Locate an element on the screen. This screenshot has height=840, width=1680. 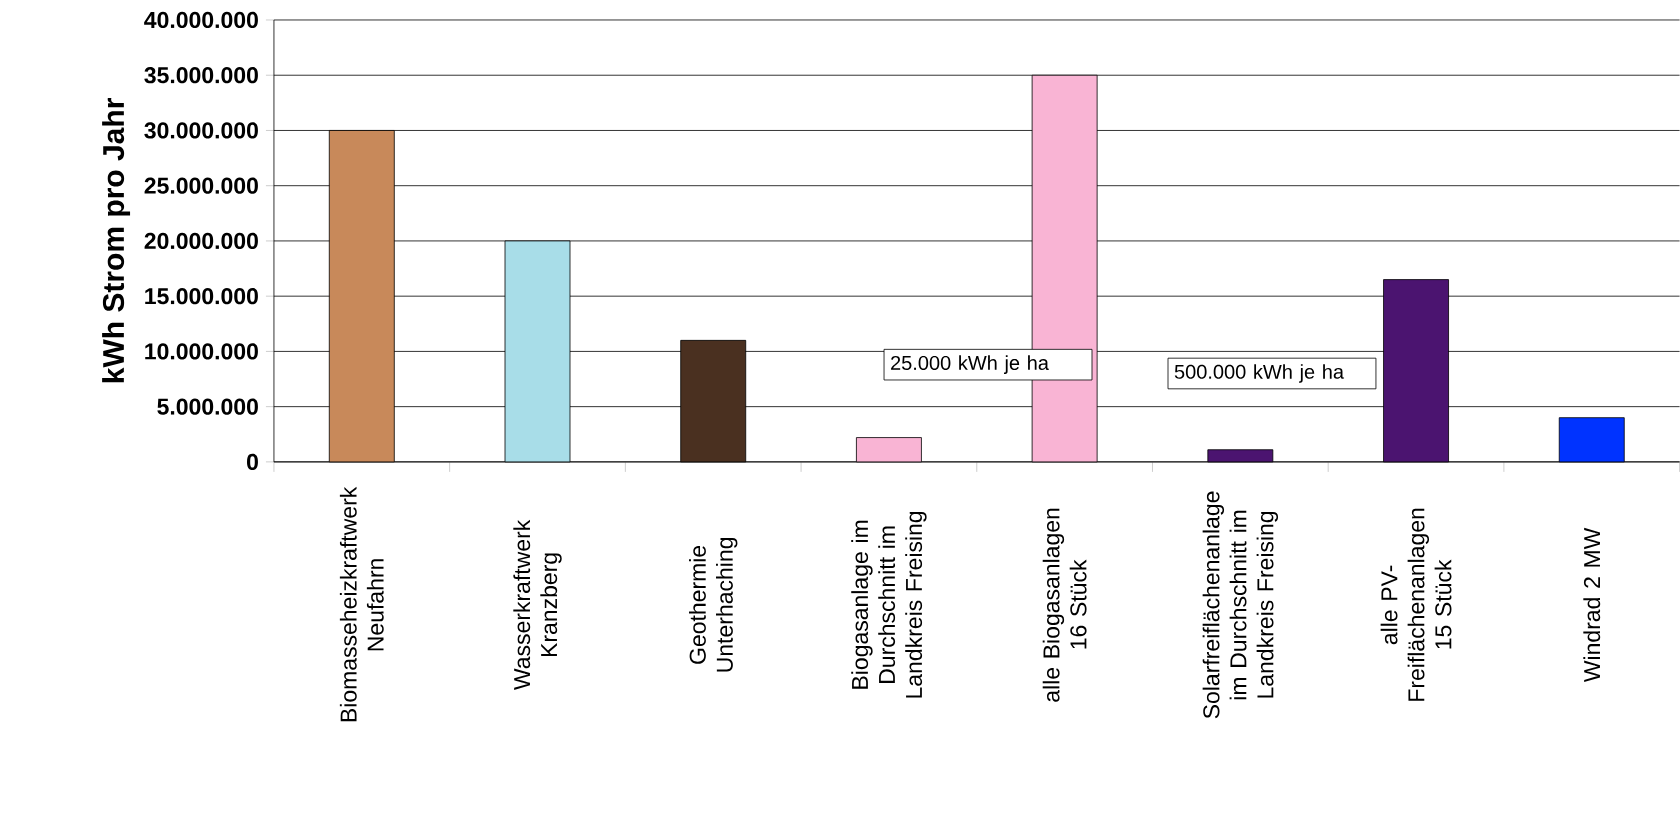
y-axis-title: kWh Strom pro Jahr is located at coordinates (116, 240).